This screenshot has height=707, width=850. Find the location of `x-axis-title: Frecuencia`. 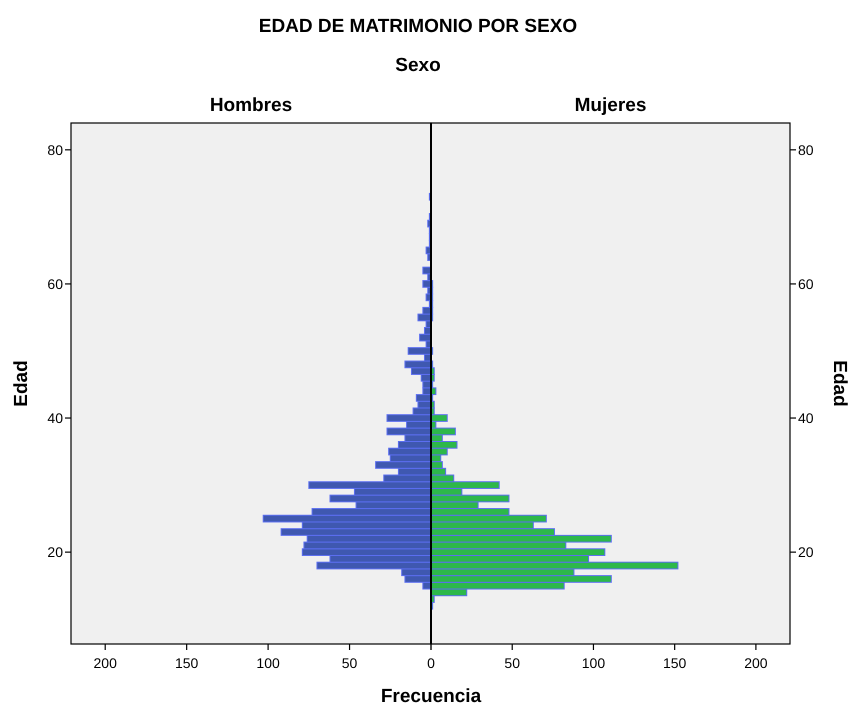

x-axis-title: Frecuencia is located at coordinates (431, 696).